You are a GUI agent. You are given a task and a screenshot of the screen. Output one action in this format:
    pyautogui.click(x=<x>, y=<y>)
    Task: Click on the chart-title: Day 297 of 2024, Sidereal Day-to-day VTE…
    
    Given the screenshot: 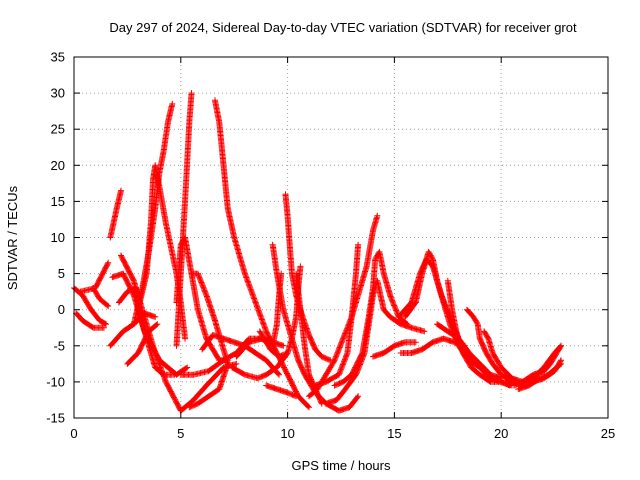 What is the action you would take?
    pyautogui.click(x=343, y=27)
    